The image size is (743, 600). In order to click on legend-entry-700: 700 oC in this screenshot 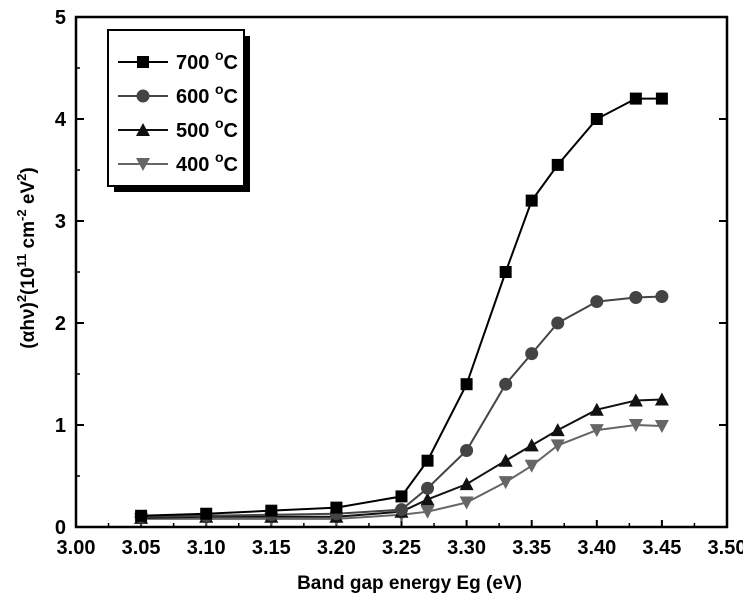, I will do `click(178, 60)`.